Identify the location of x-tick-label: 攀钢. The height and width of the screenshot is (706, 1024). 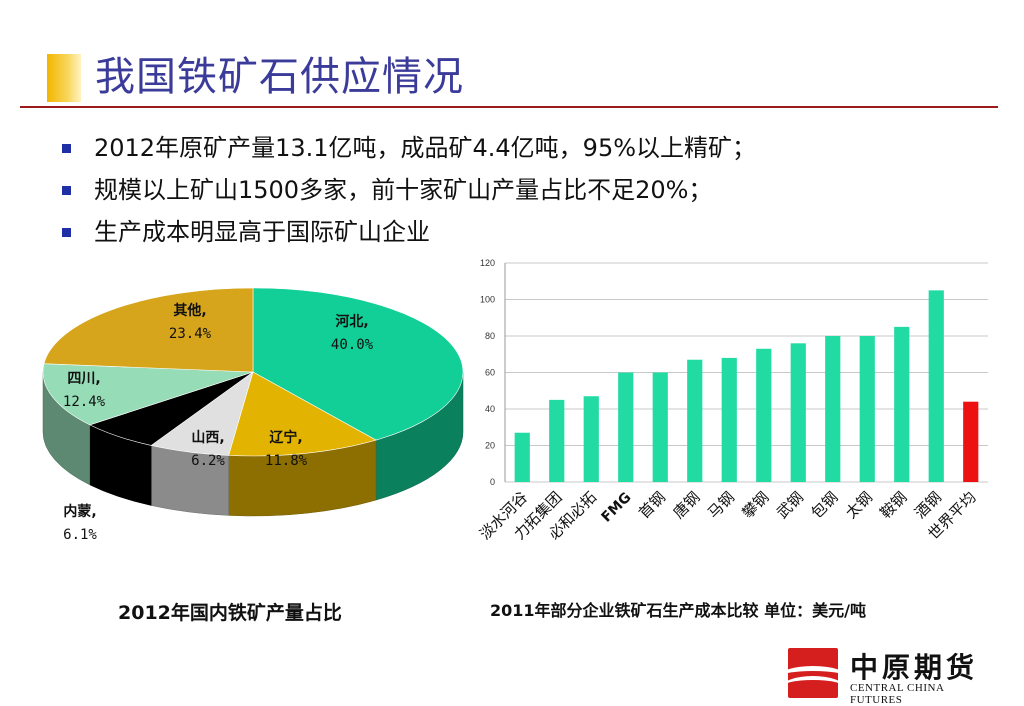
(756, 505).